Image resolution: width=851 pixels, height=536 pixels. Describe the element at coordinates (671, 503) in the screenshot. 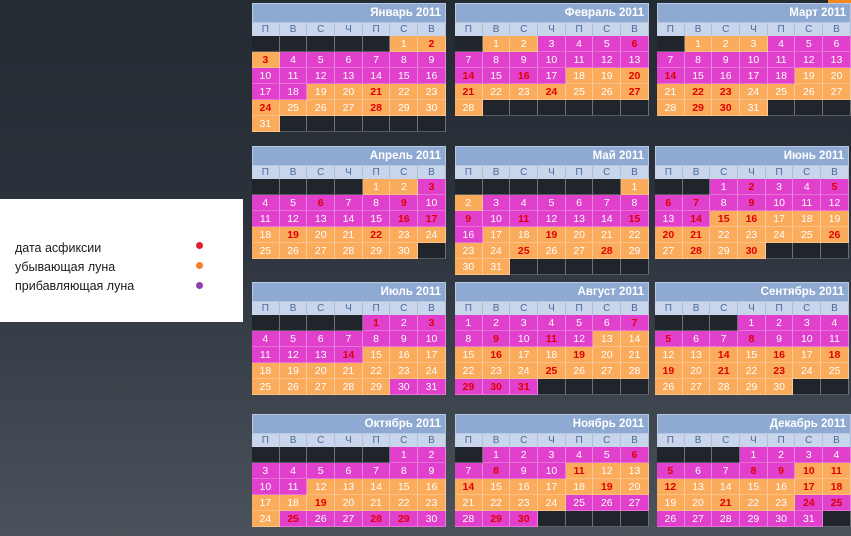

I see `day-cell-waning: 19` at that location.